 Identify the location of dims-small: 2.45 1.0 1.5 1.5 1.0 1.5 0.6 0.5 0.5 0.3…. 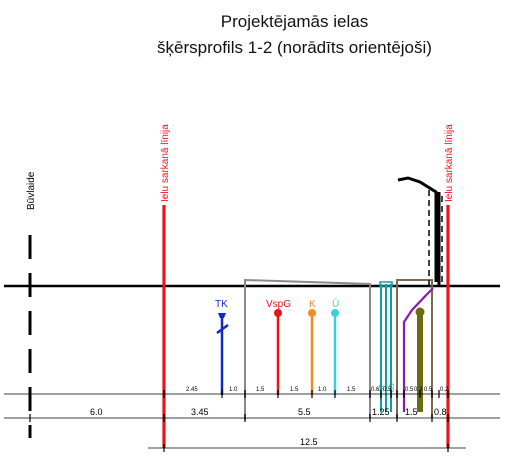
(317, 390).